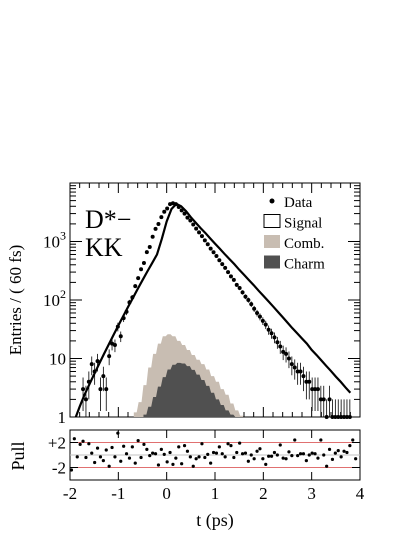 This screenshot has width=415, height=537. Describe the element at coordinates (360, 493) in the screenshot. I see `x-tick-label: 4` at that location.